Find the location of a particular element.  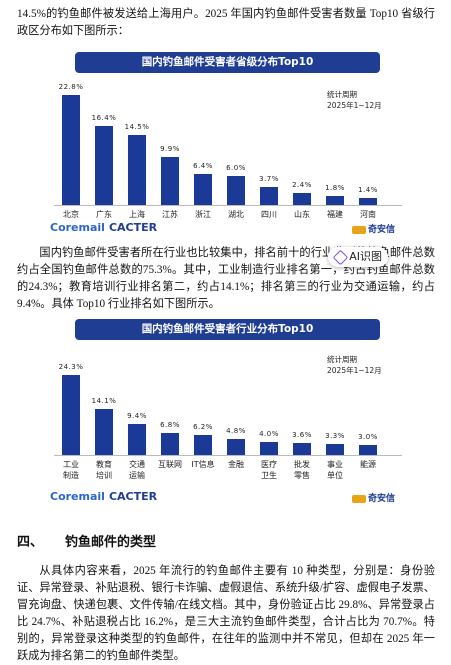

category-label: 北京 is located at coordinates (71, 214).